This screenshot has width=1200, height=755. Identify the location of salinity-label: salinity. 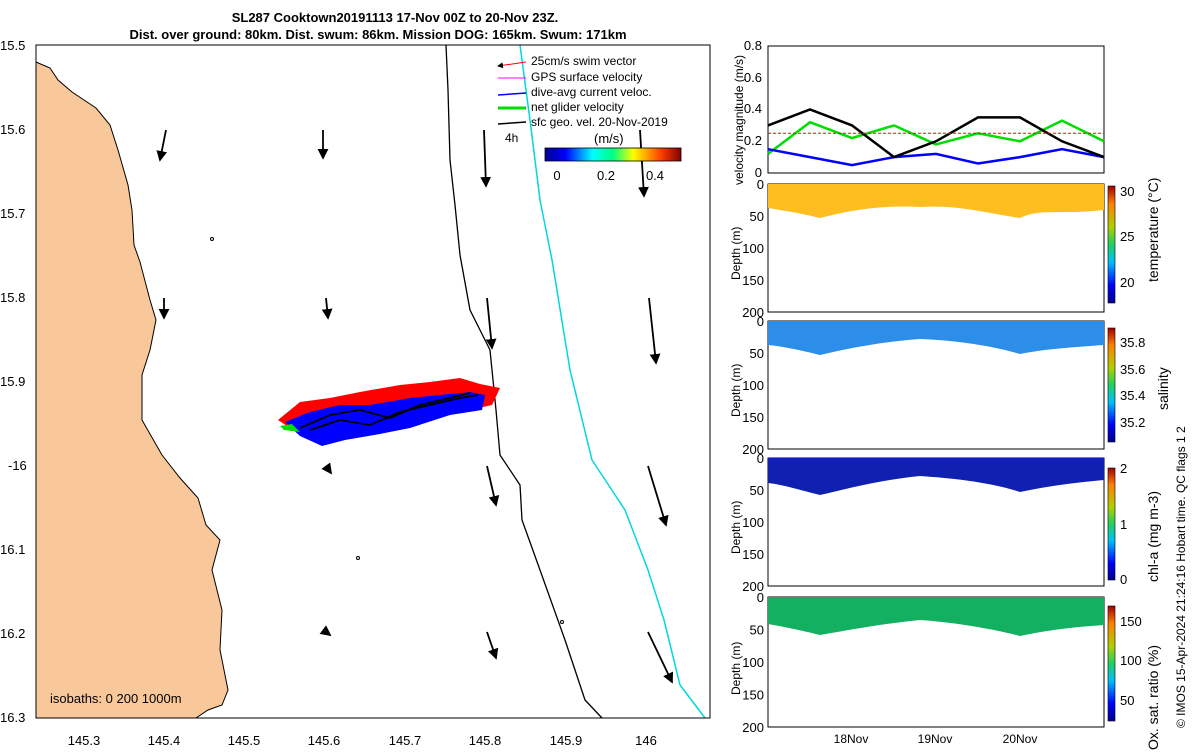
(1163, 388).